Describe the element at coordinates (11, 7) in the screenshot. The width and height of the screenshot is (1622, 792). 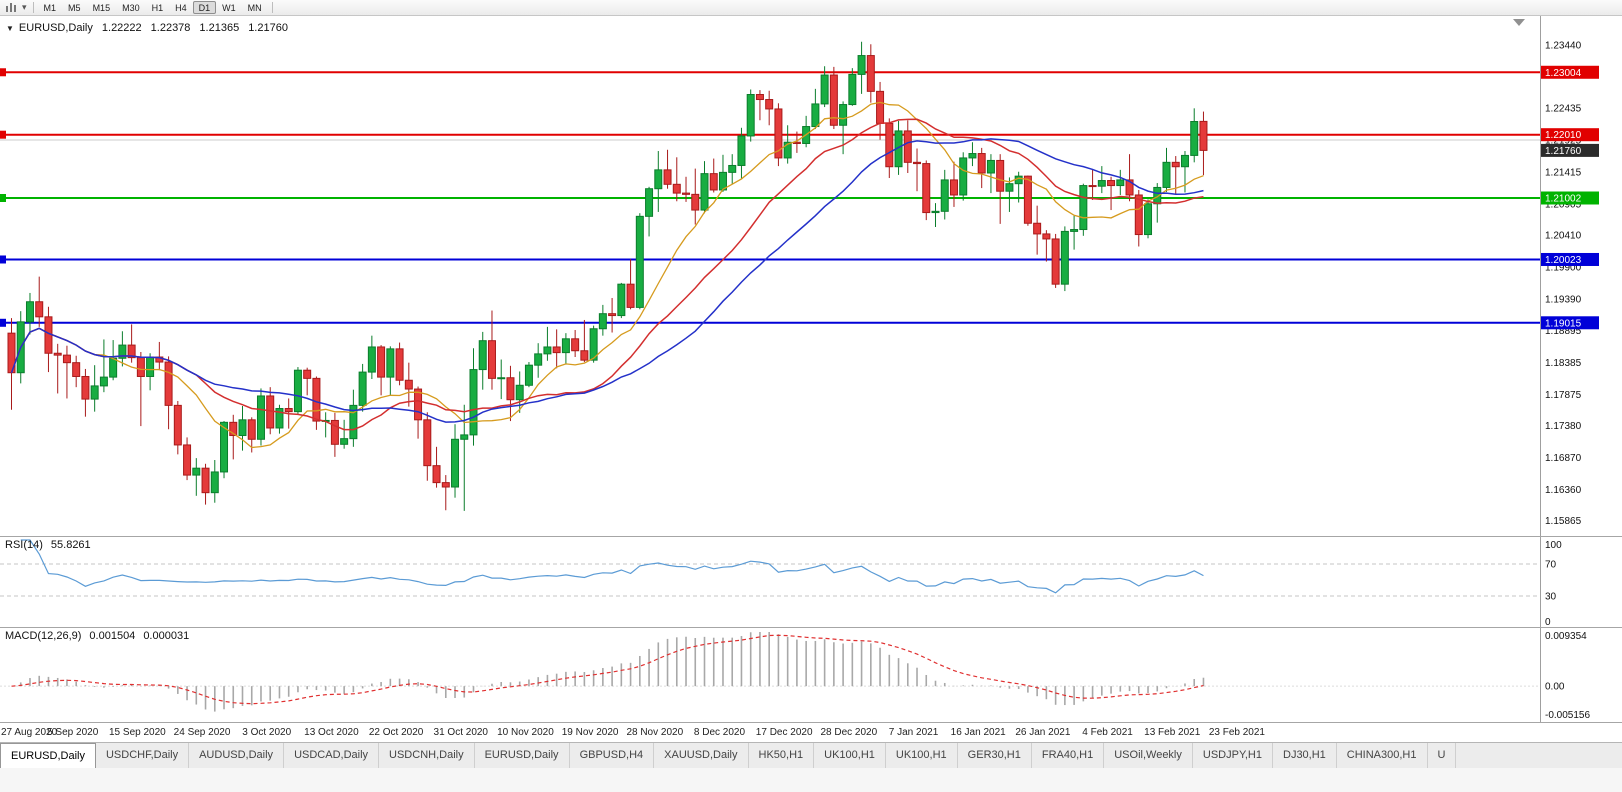
I see `chart-type-icon` at that location.